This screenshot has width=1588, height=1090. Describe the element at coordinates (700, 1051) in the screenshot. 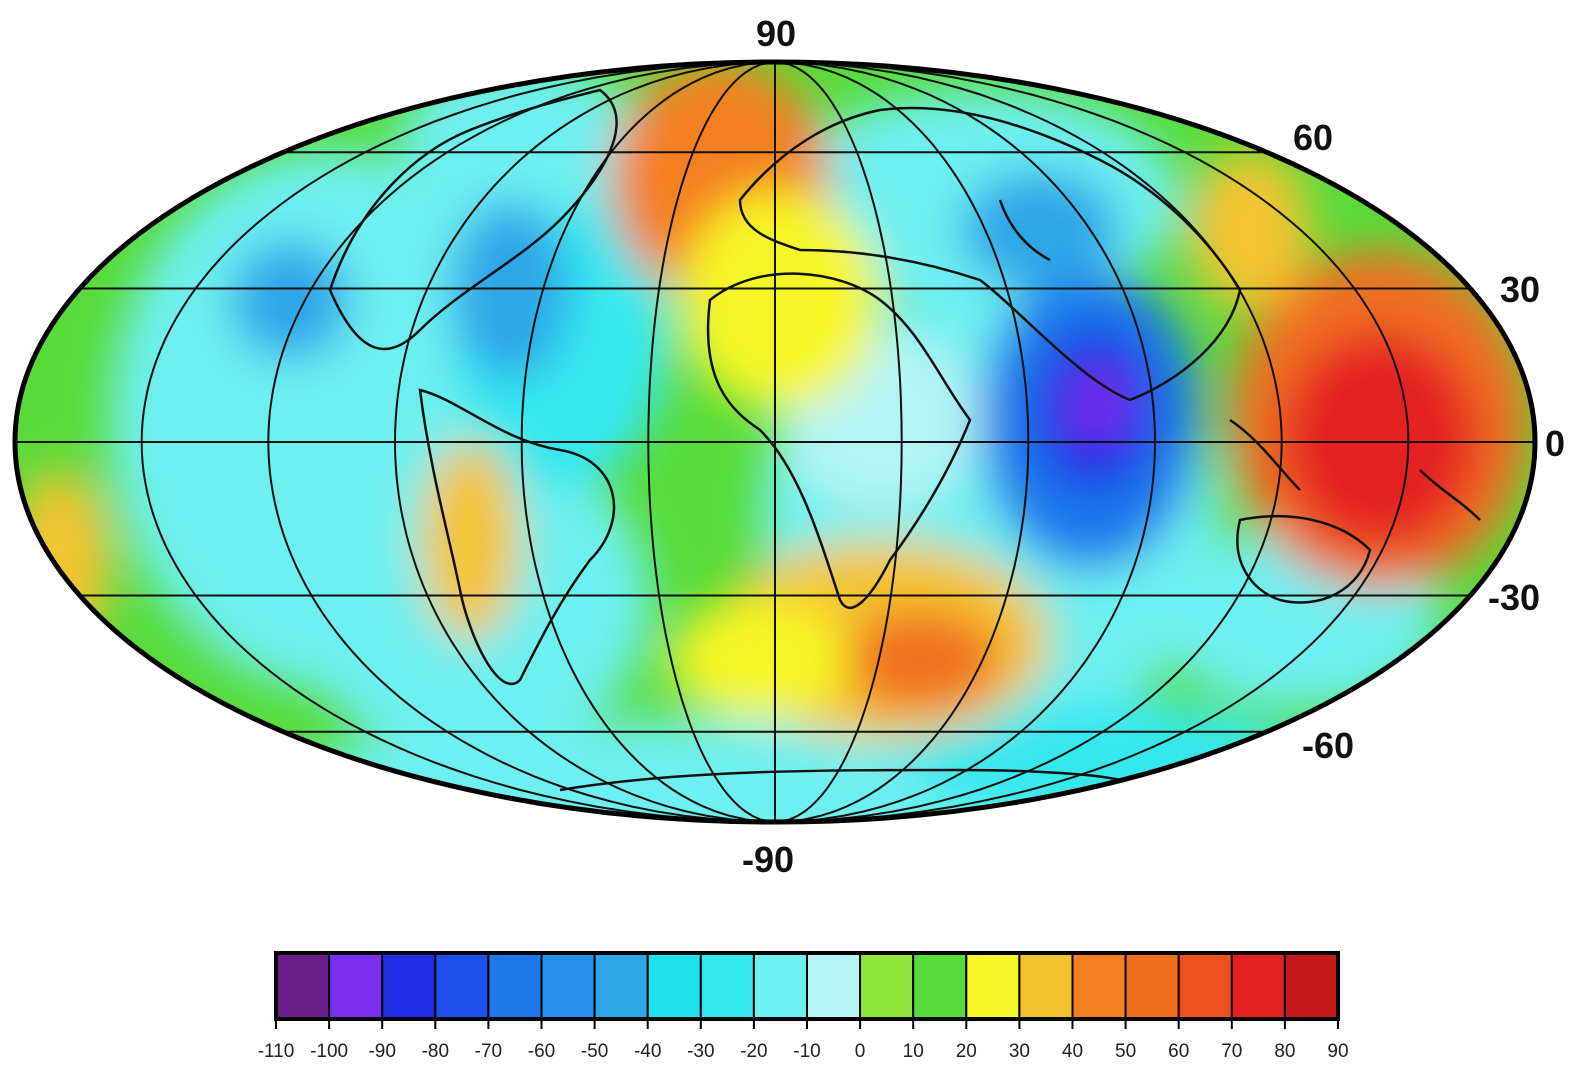

I see `colorbar-tick-label: -30` at that location.